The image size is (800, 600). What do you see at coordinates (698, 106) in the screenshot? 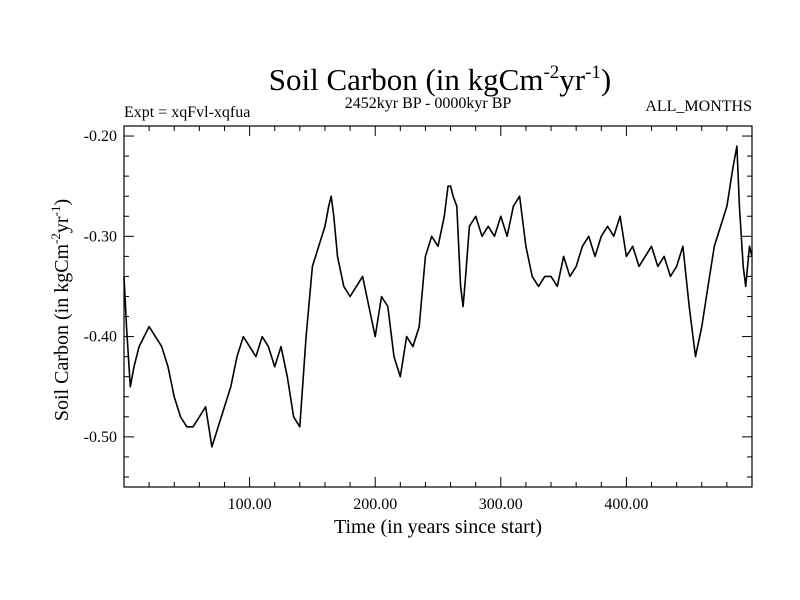
I see `months-label: ALL_MONTHS` at bounding box center [698, 106].